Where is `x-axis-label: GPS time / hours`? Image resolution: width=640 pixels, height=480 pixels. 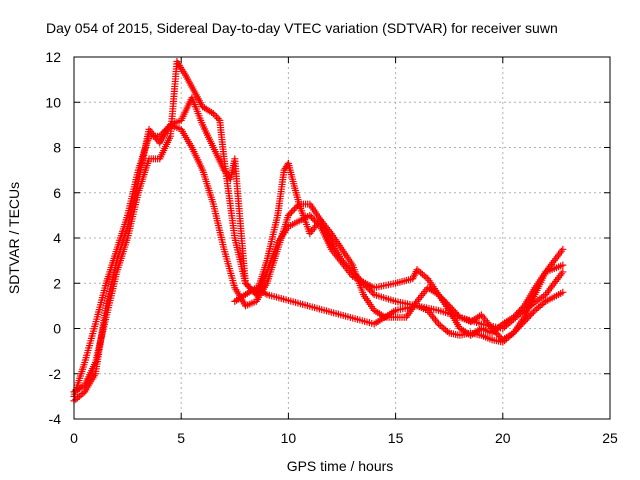 x-axis-label: GPS time / hours is located at coordinates (340, 466).